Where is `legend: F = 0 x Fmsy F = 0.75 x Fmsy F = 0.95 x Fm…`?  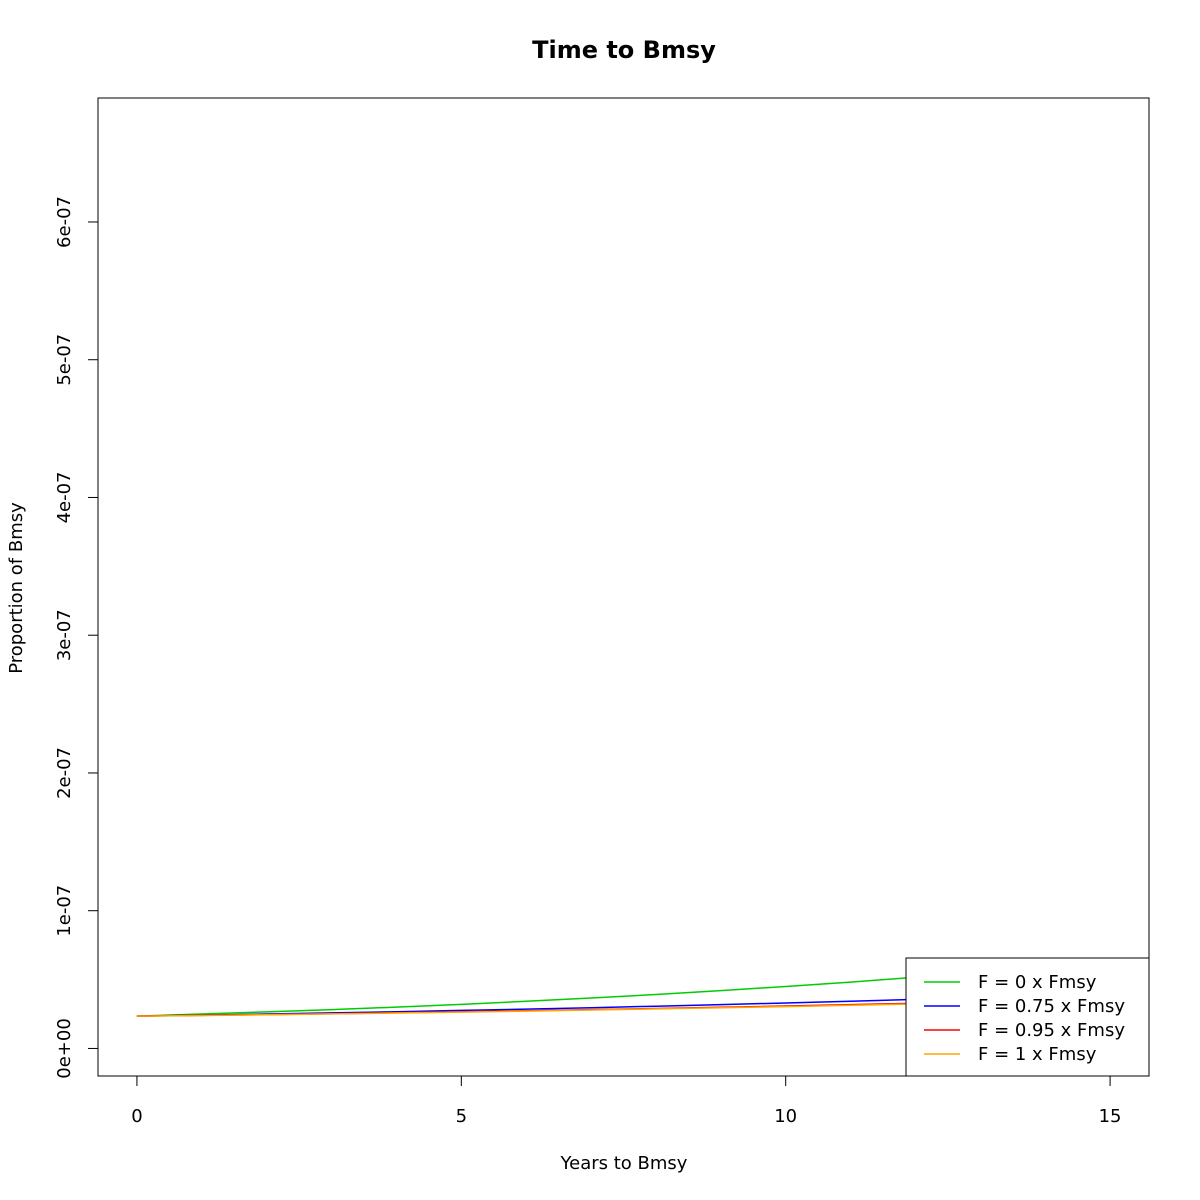
legend: F = 0 x Fmsy F = 0.75 x Fmsy F = 0.95 x Fm… is located at coordinates (1027, 1017).